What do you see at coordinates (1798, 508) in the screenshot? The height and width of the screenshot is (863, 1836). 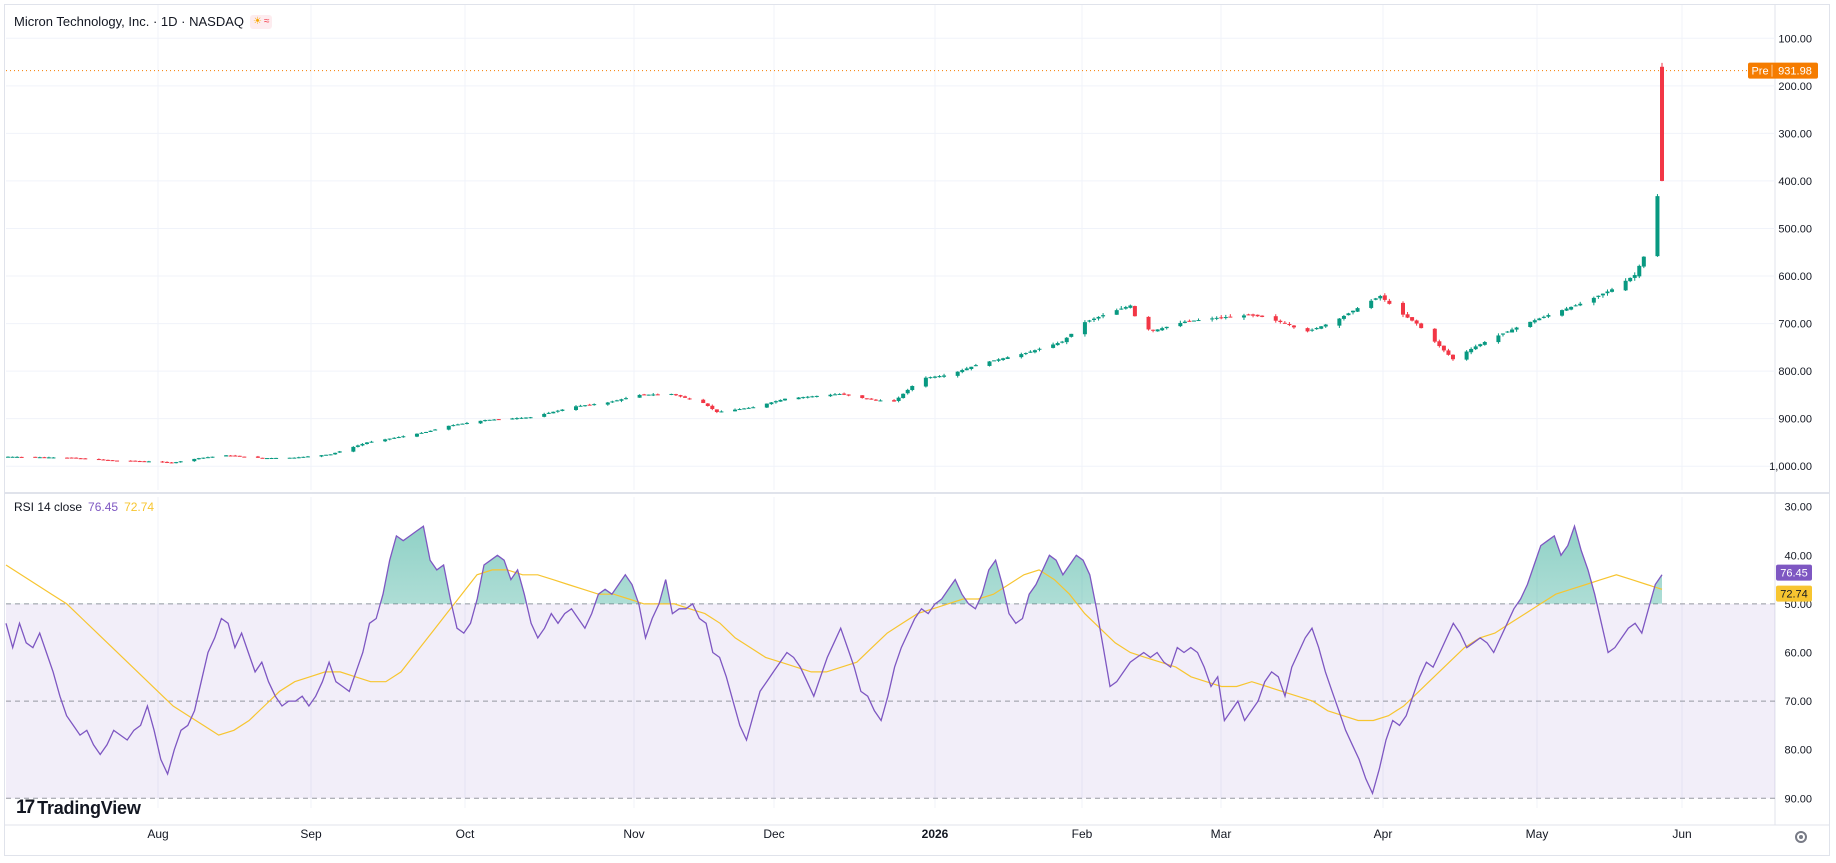 I see `rsi-tick-label: 30.00` at bounding box center [1798, 508].